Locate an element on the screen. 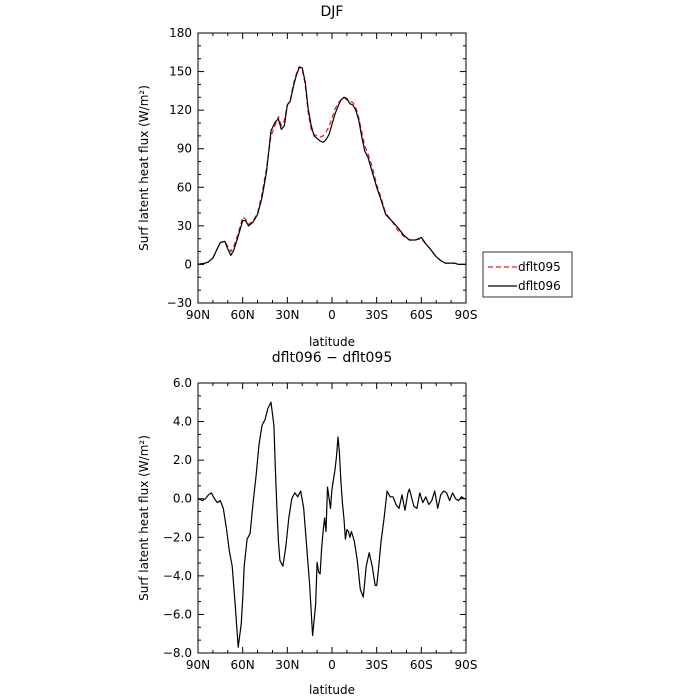 The image size is (700, 700). bottom-y-tick-label: −2.0 is located at coordinates (177, 537).